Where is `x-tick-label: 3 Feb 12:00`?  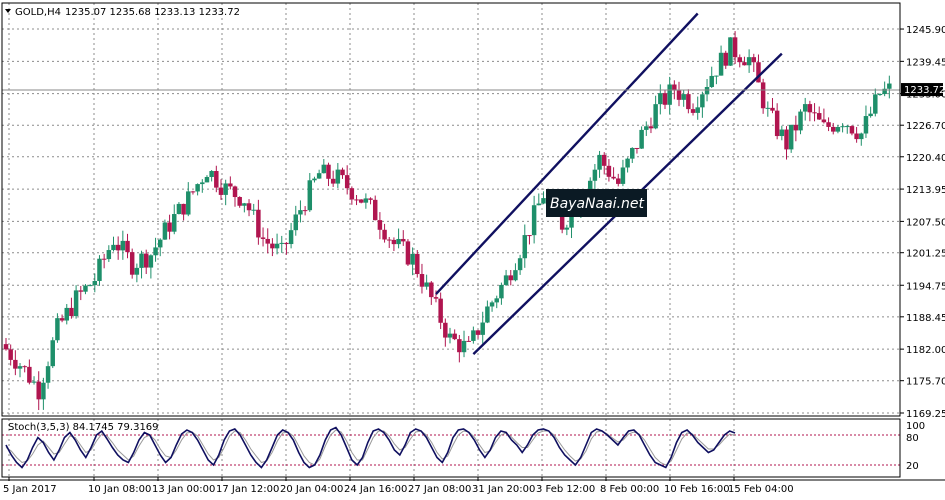 x-tick-label: 3 Feb 12:00 is located at coordinates (565, 489).